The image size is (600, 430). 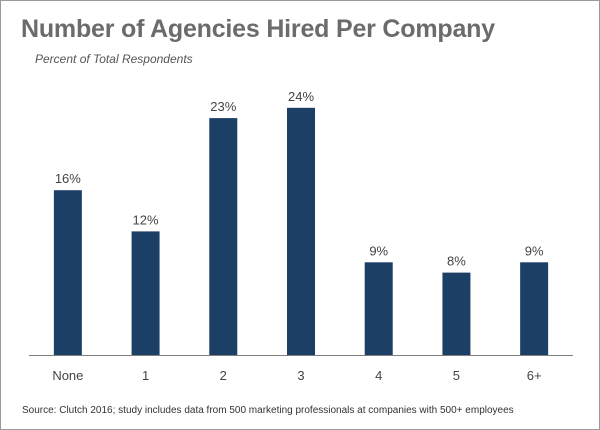 What do you see at coordinates (300, 375) in the screenshot?
I see `x-tick-label: 3` at bounding box center [300, 375].